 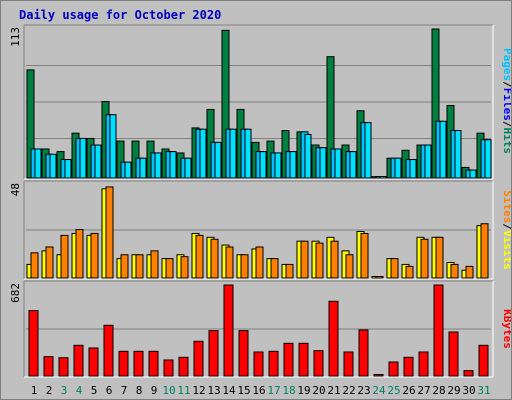 I want to click on side-label-part: KBytes, so click(x=506, y=329).